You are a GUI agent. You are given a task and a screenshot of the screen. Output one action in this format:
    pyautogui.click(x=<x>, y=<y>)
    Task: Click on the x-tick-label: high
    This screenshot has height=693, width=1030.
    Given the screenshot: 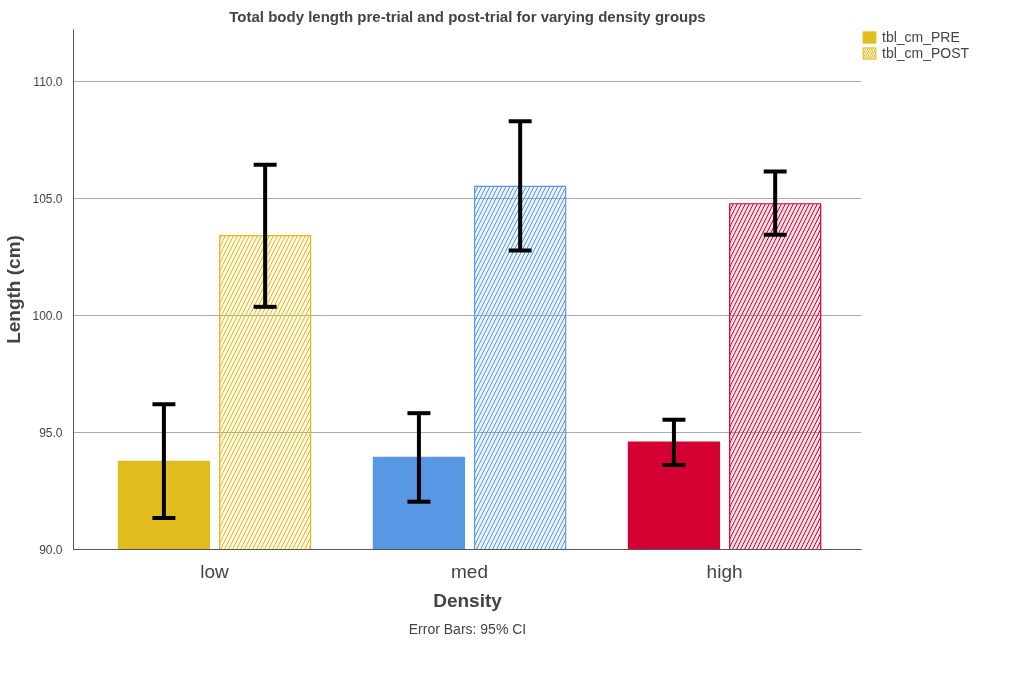 What is the action you would take?
    pyautogui.click(x=724, y=571)
    